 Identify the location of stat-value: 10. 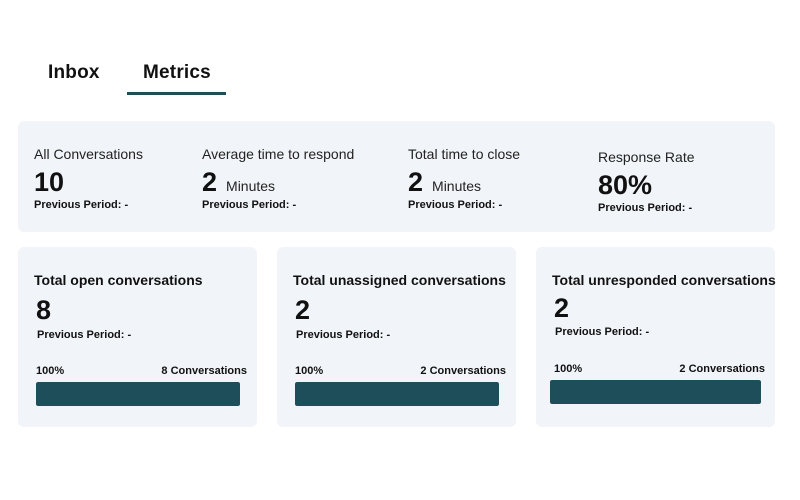
(49, 182).